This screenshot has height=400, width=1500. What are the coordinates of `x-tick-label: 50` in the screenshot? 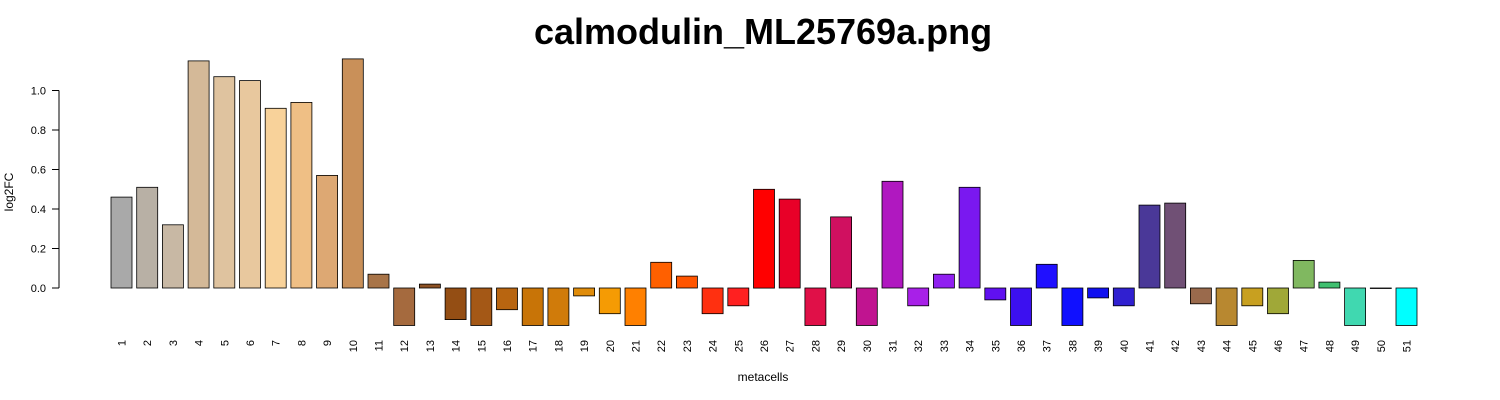 It's located at (1382, 346).